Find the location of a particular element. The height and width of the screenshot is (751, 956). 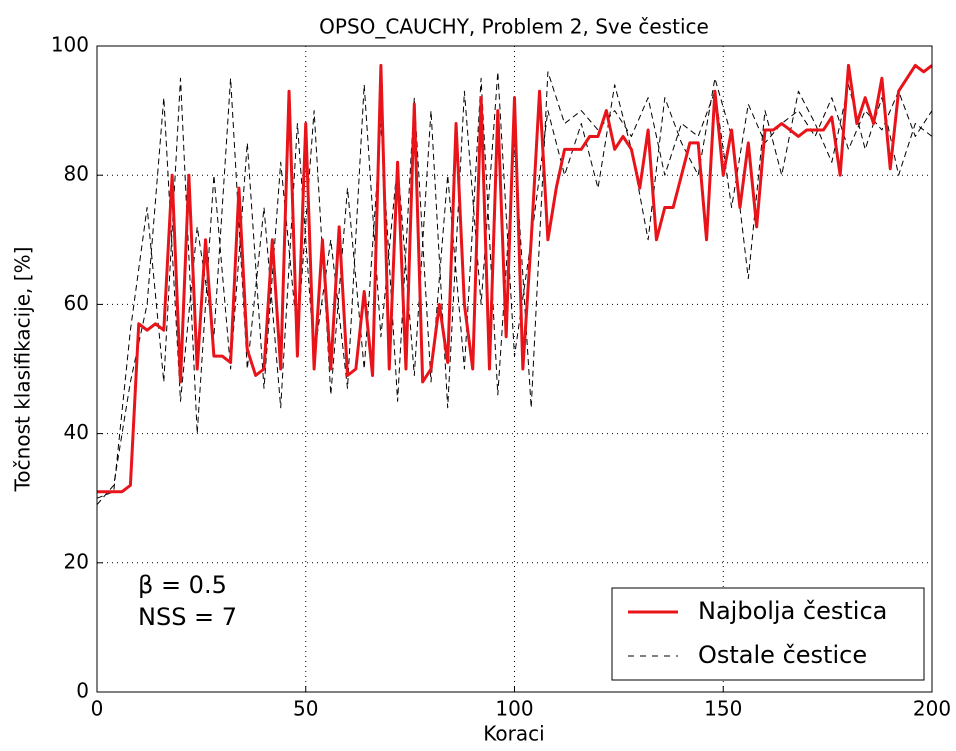

y-tick-label: 20 is located at coordinates (76, 561).